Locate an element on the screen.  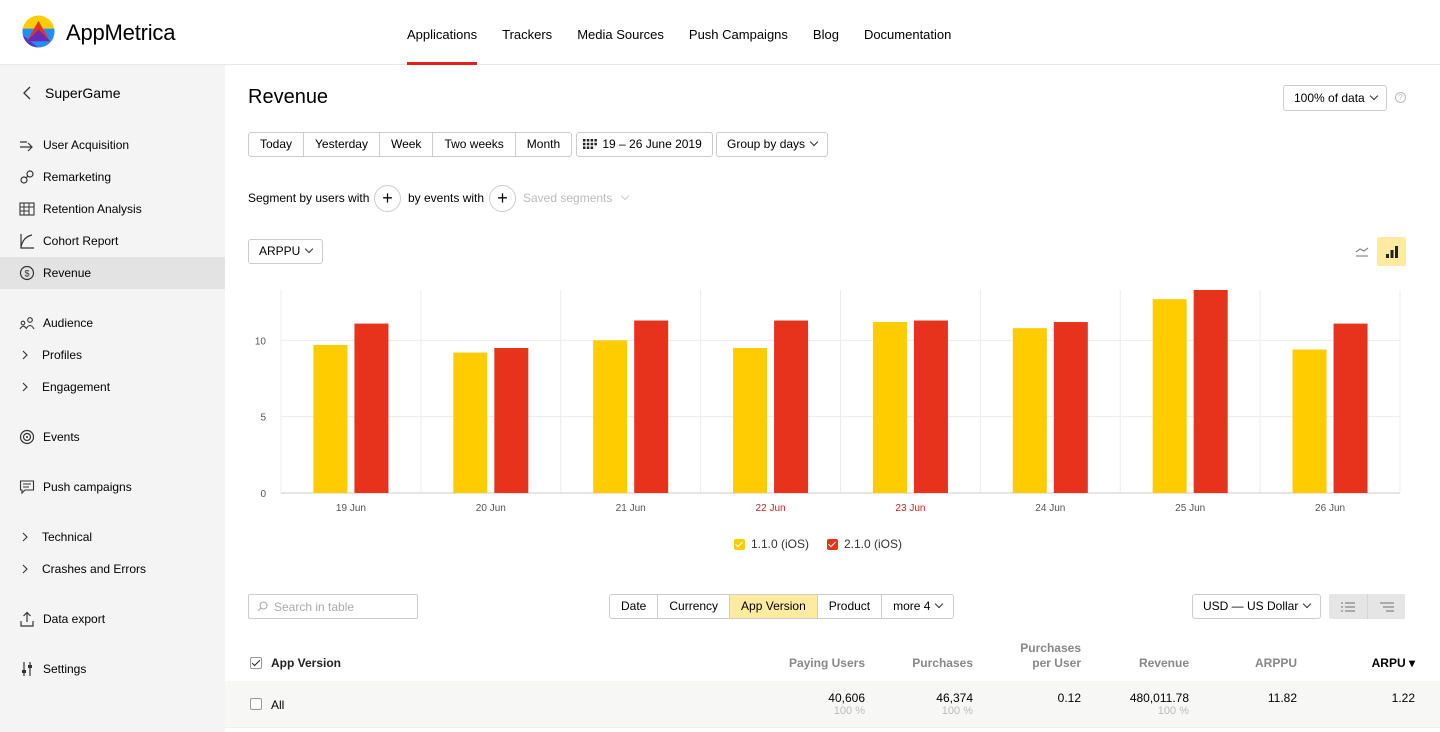
cell-paying-users: 40,606 is located at coordinates (846, 698).